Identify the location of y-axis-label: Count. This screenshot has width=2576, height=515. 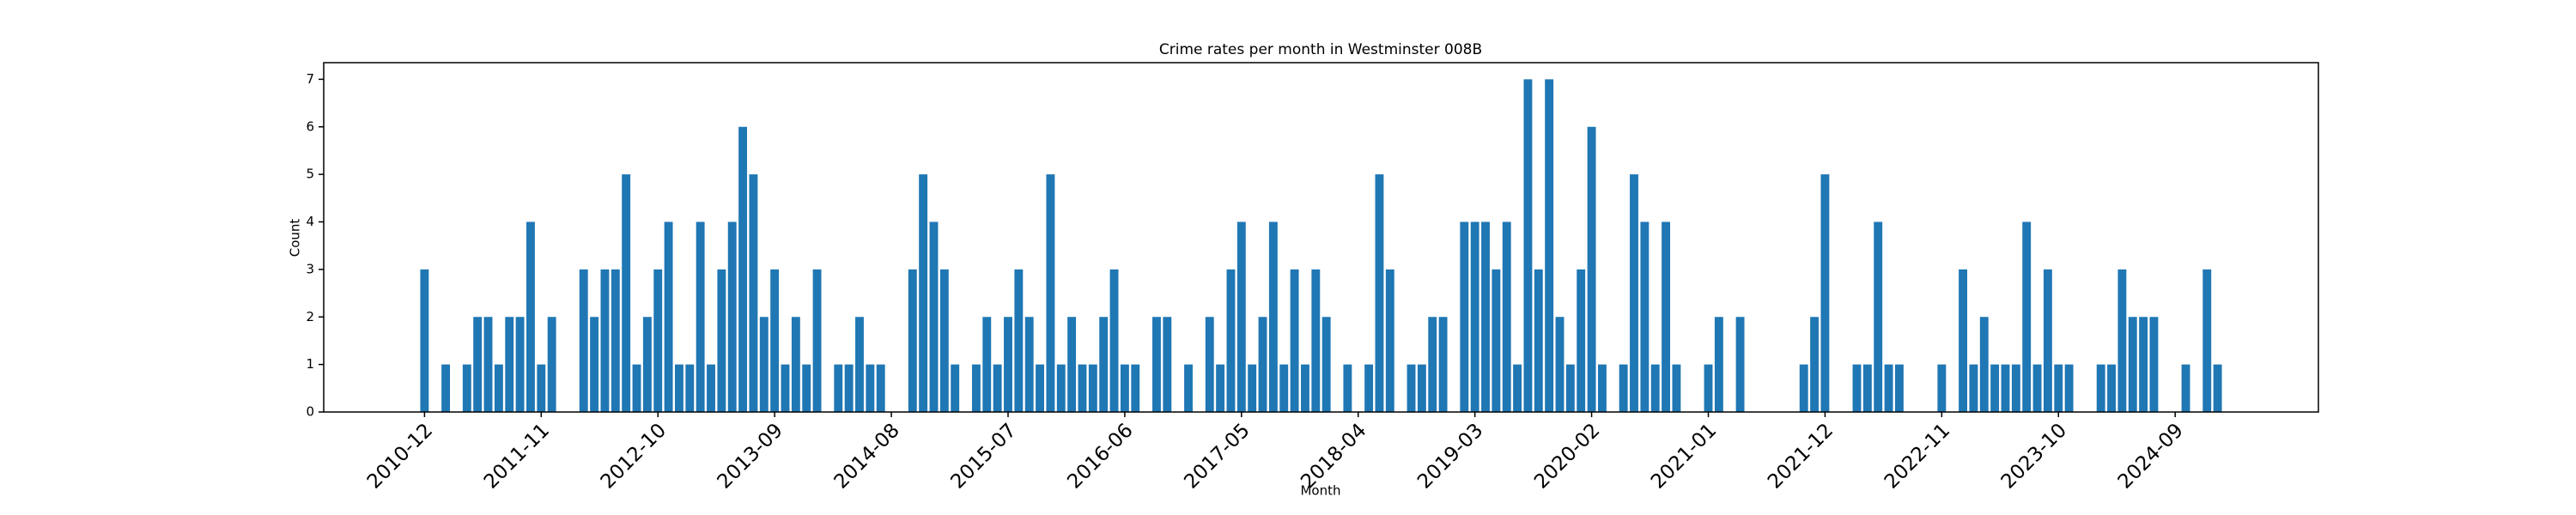
(295, 238).